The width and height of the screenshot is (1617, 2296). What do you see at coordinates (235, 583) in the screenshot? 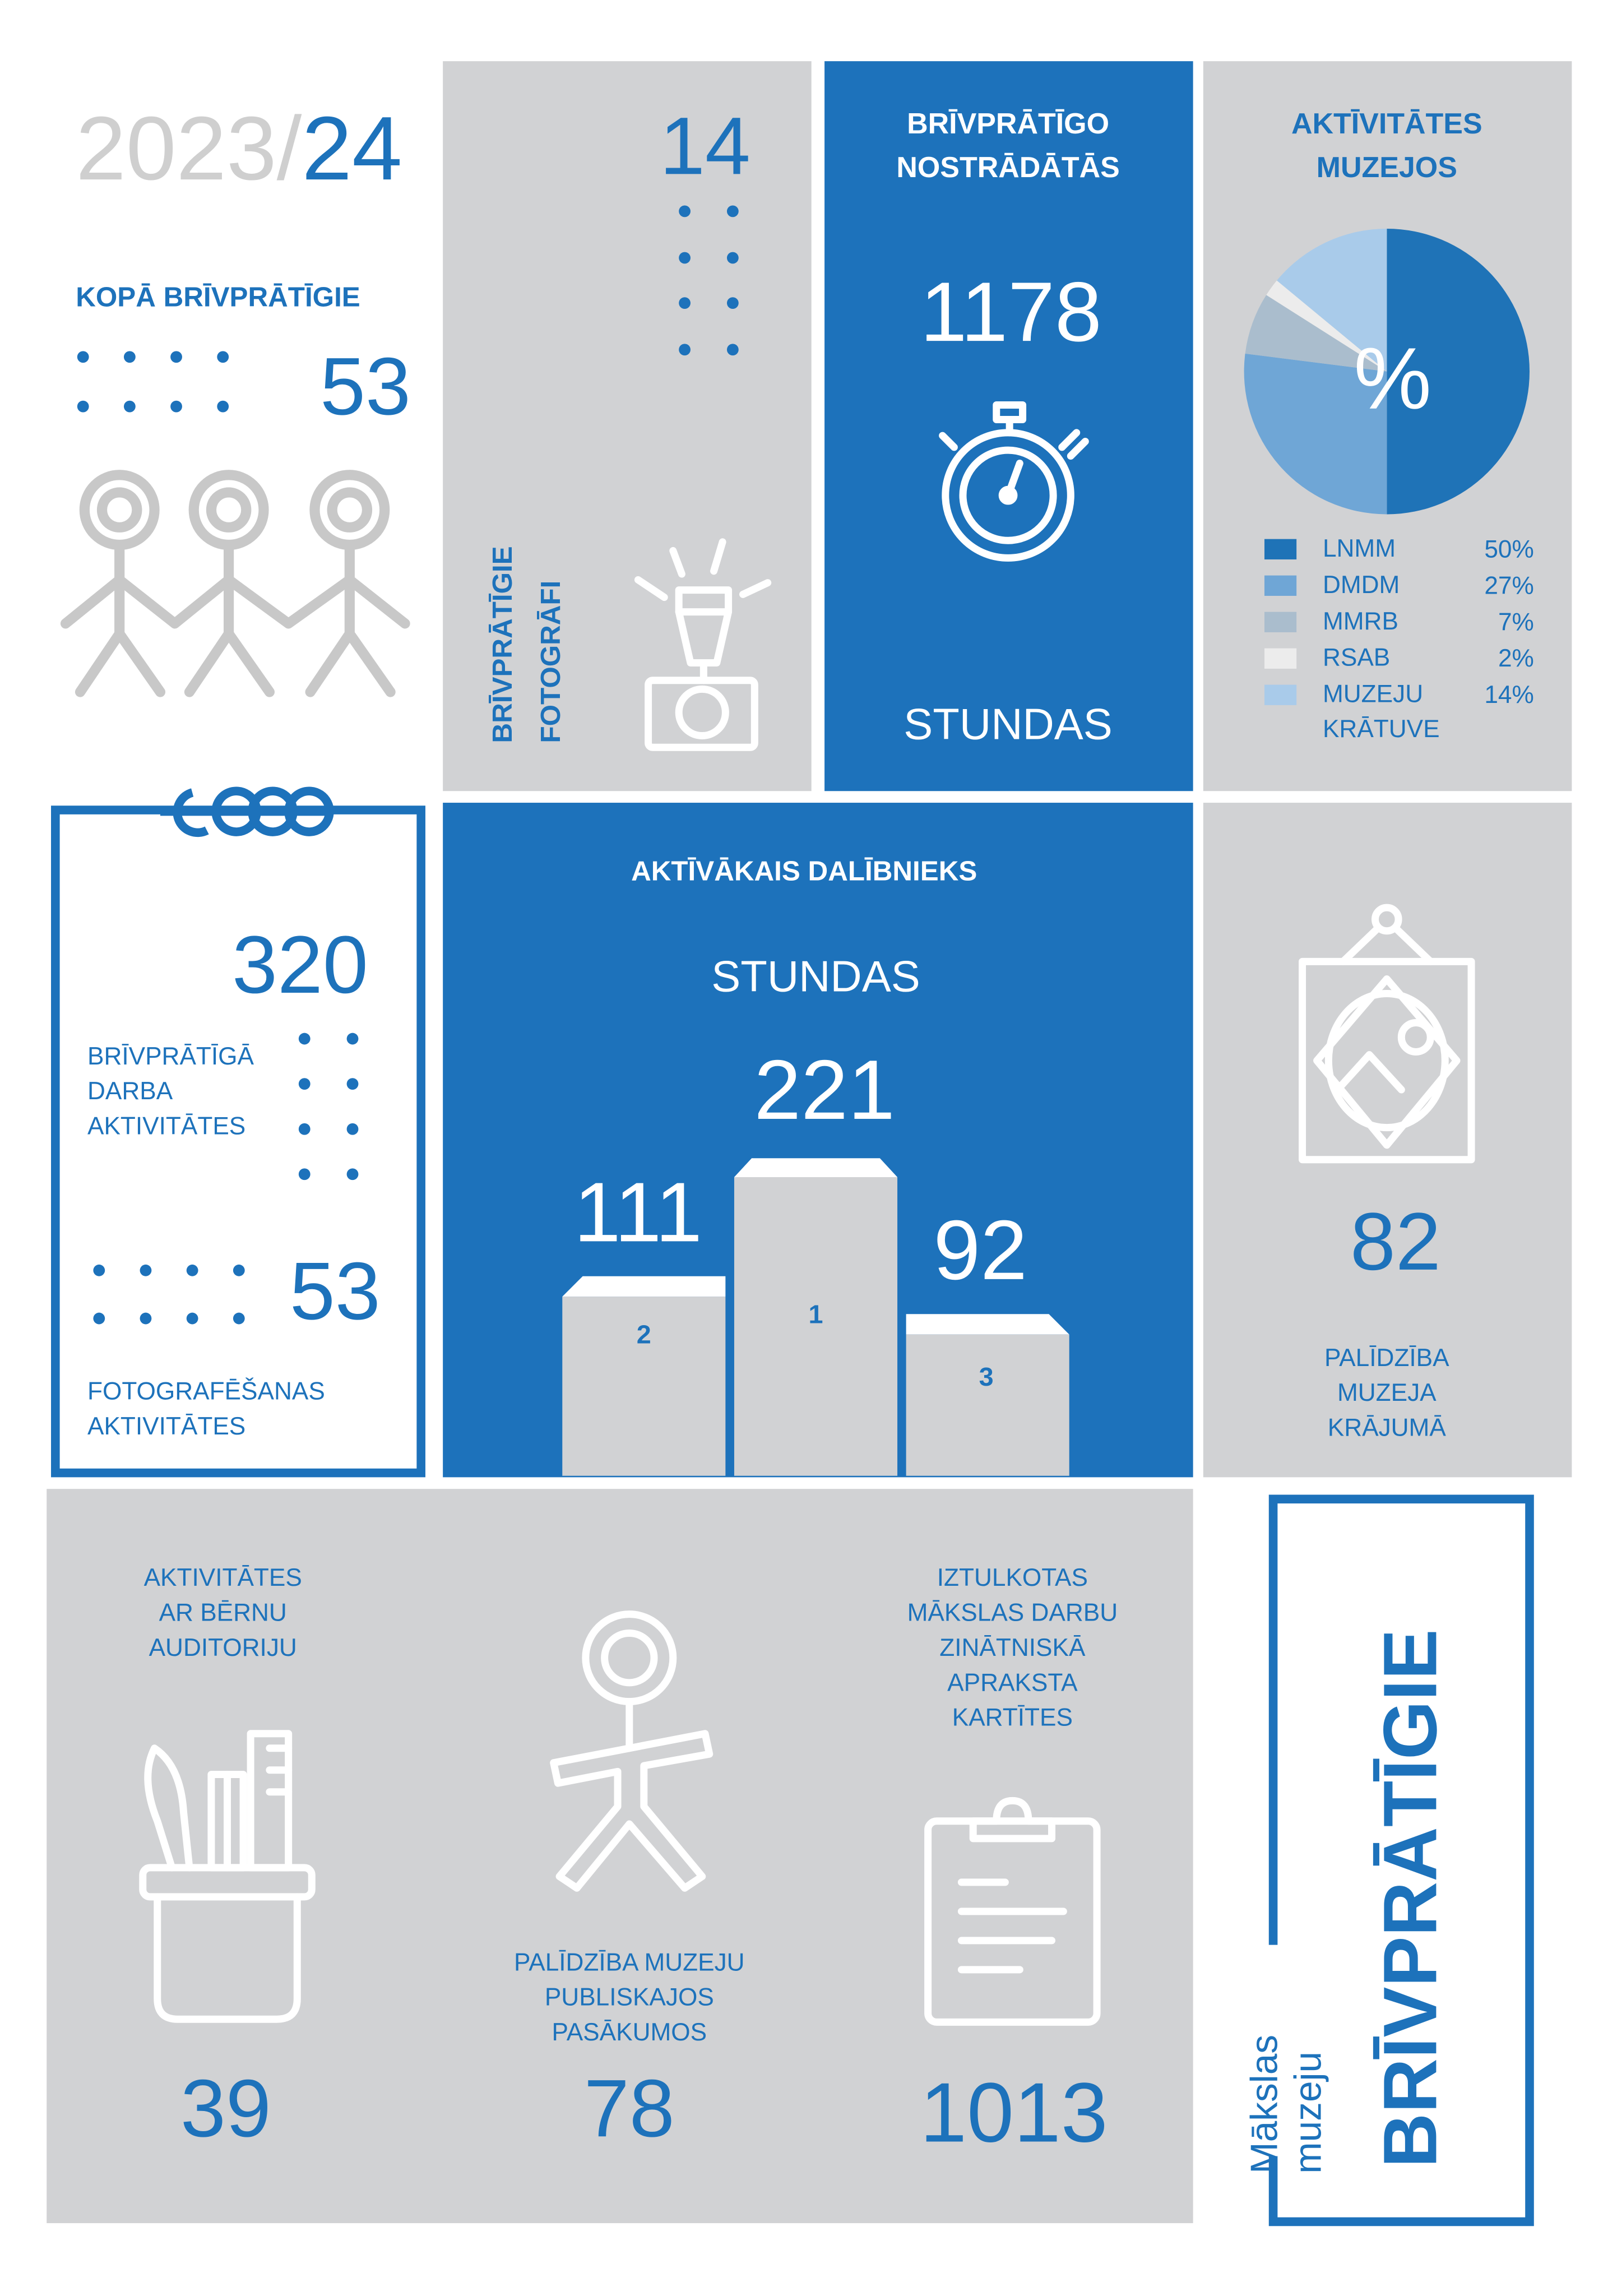
I see `people-icon` at bounding box center [235, 583].